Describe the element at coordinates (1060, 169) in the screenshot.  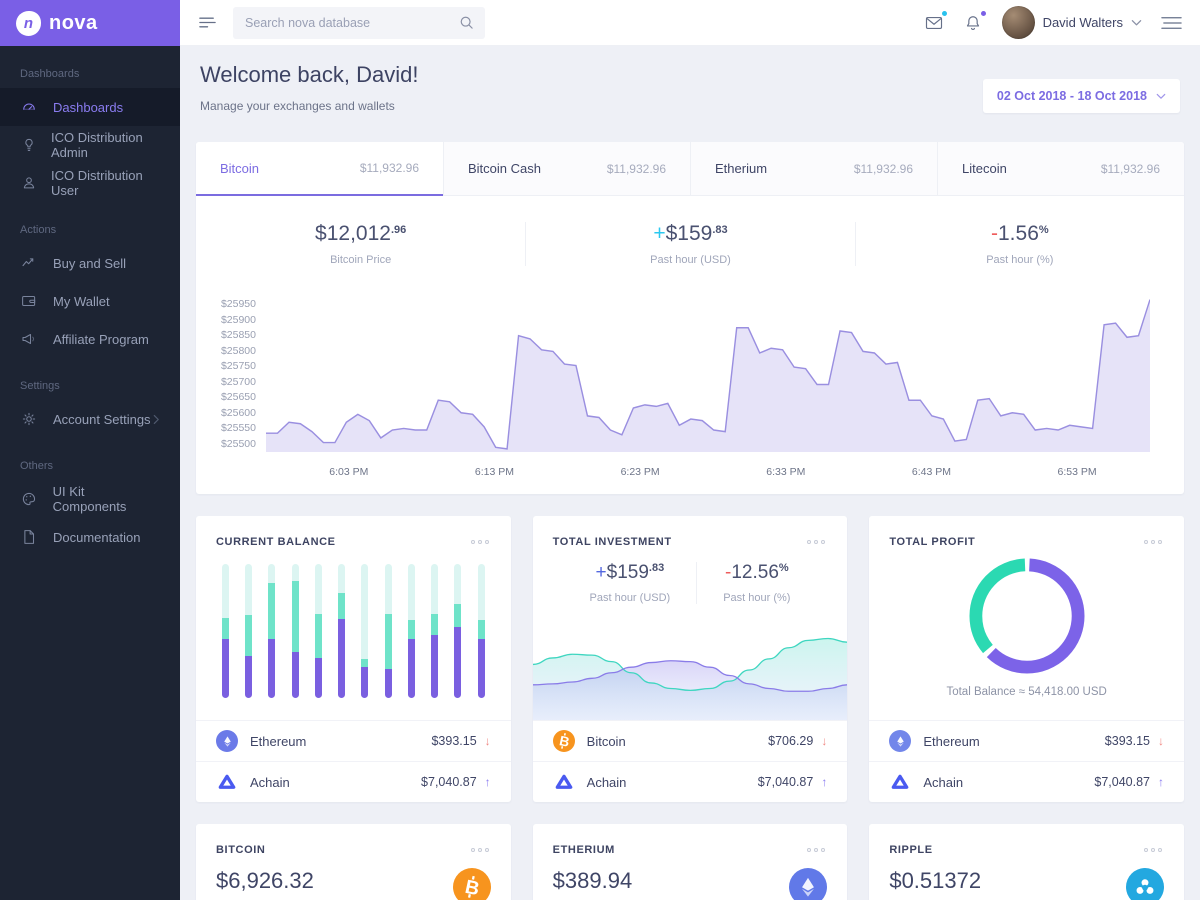
I see `tab-litecoin: Litecoin $11,932.96` at that location.